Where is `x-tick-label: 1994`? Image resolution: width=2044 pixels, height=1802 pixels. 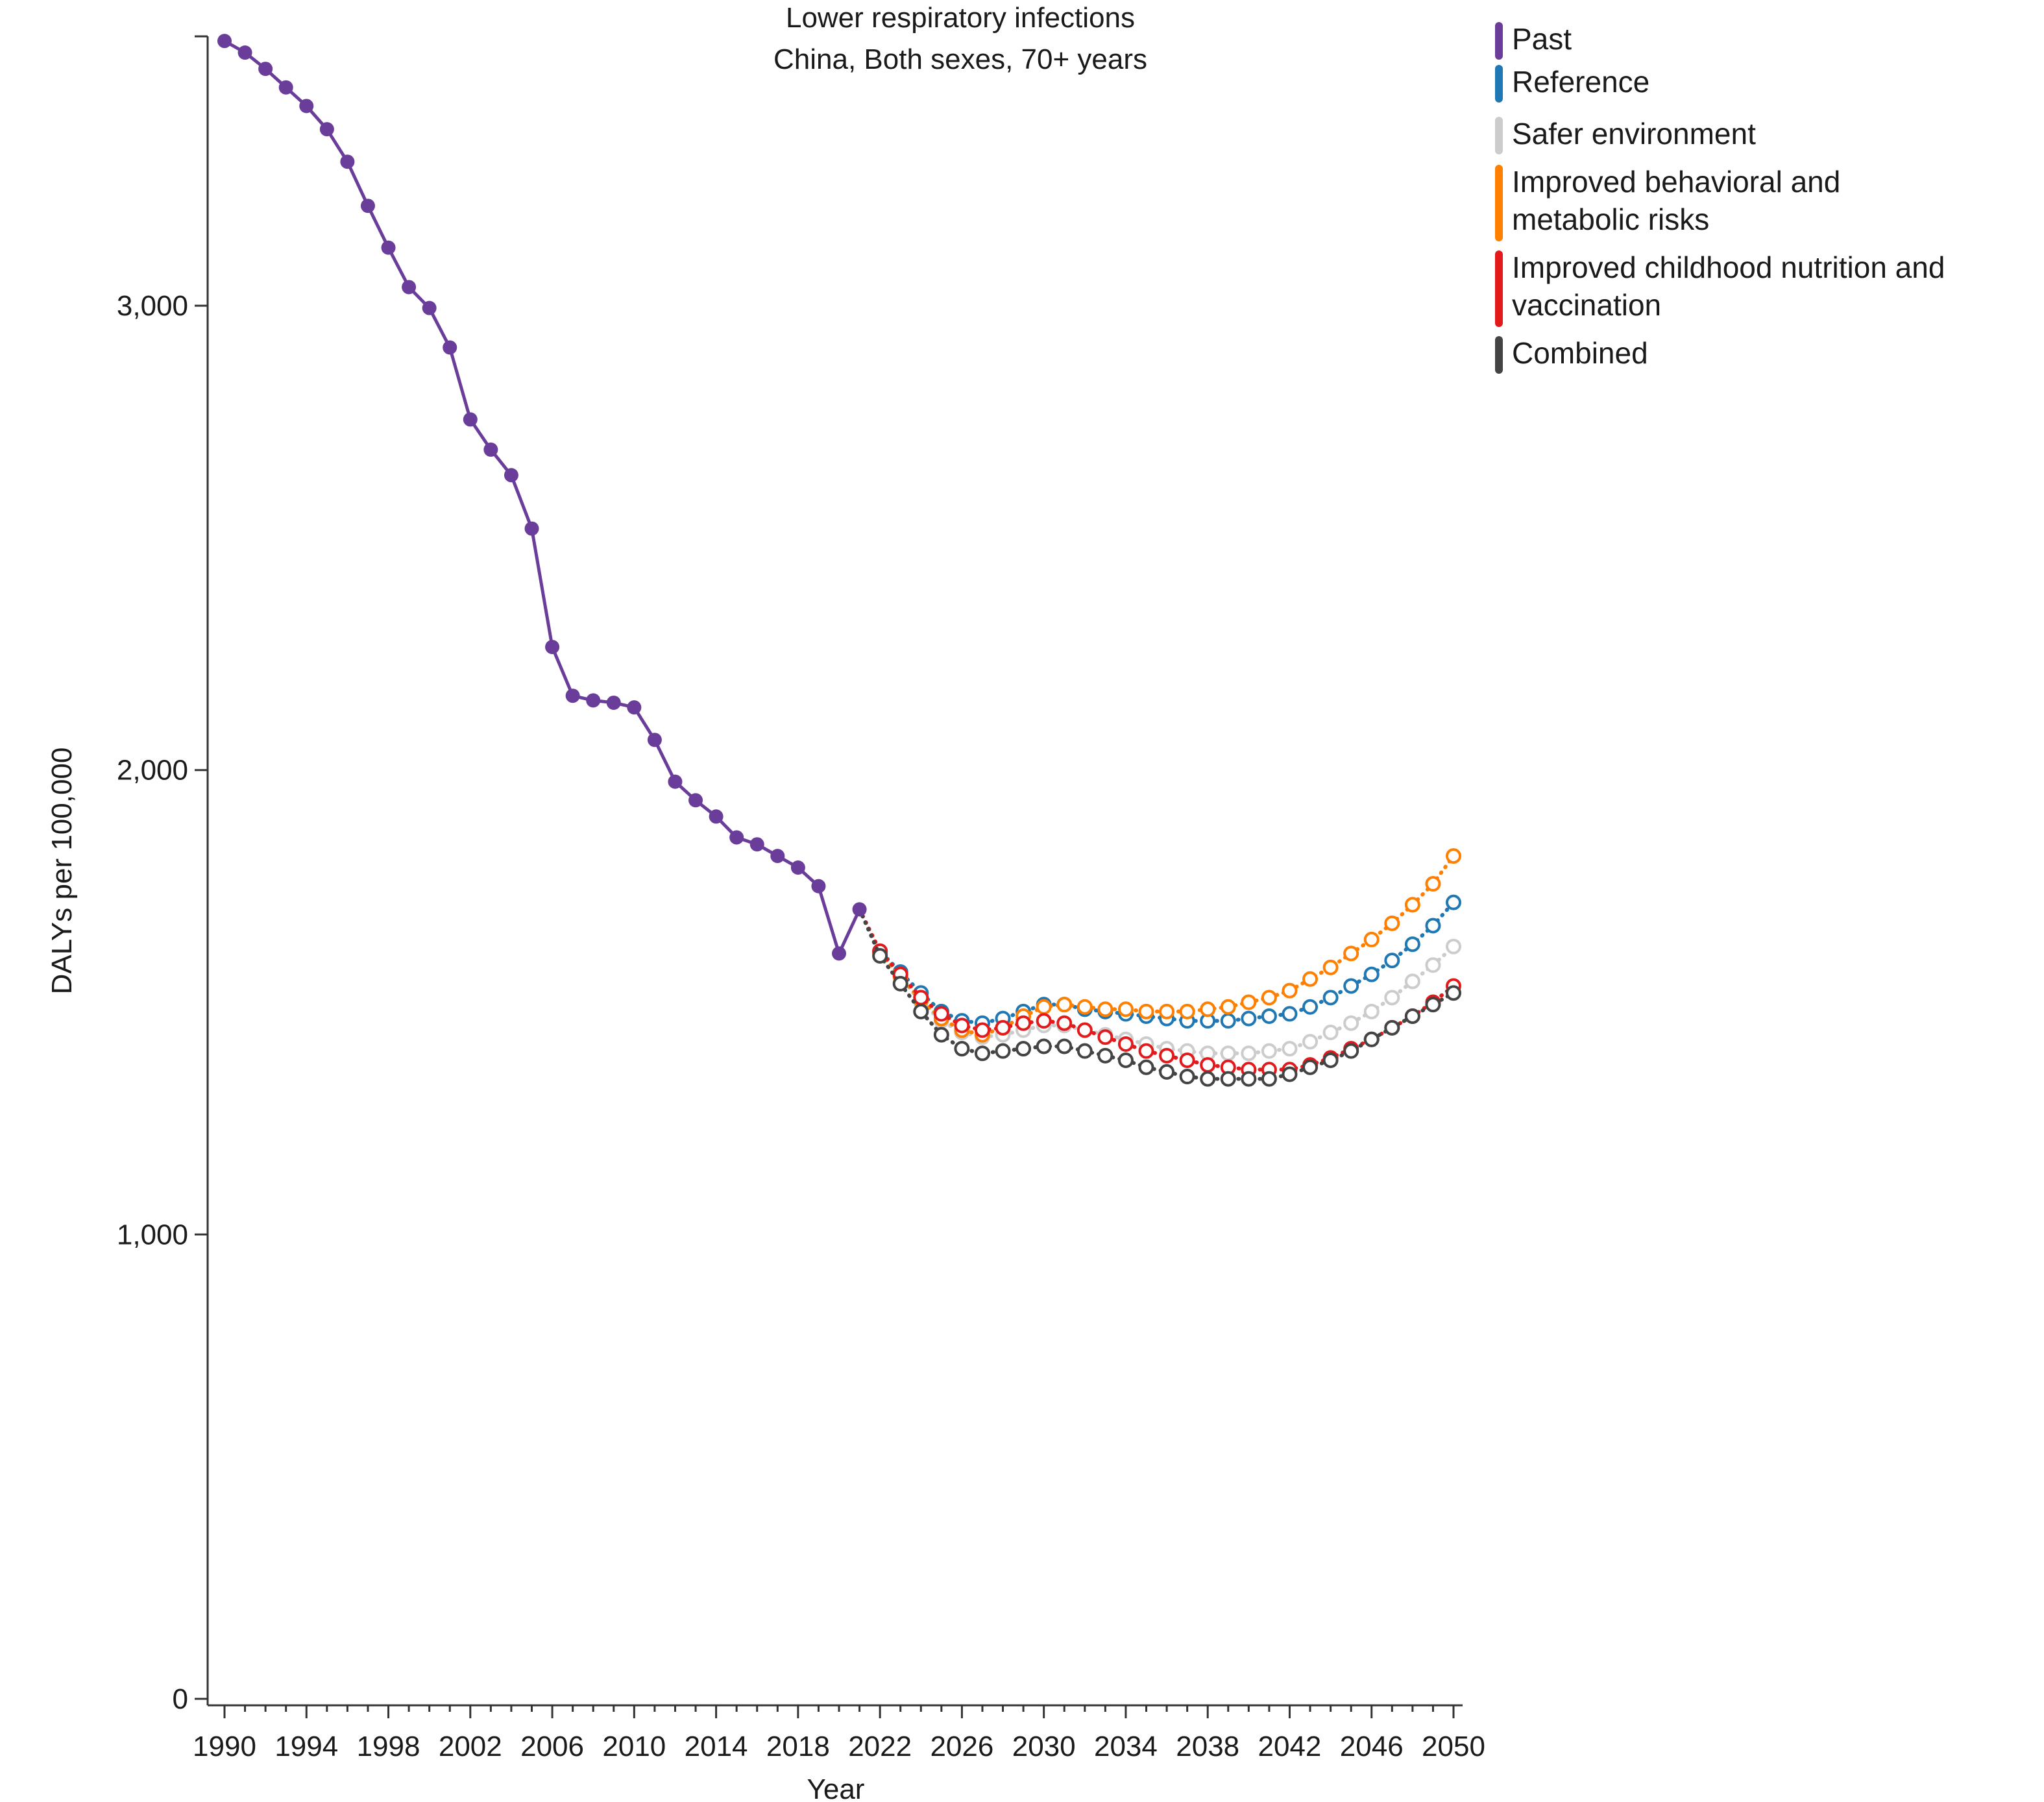 x-tick-label: 1994 is located at coordinates (306, 1747).